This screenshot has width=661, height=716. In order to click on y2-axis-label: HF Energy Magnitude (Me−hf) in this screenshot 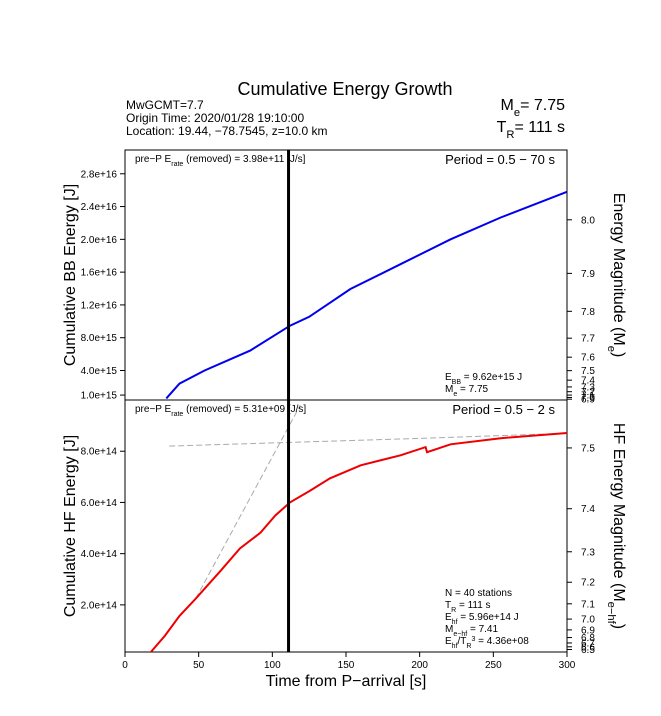, I will do `click(616, 526)`.